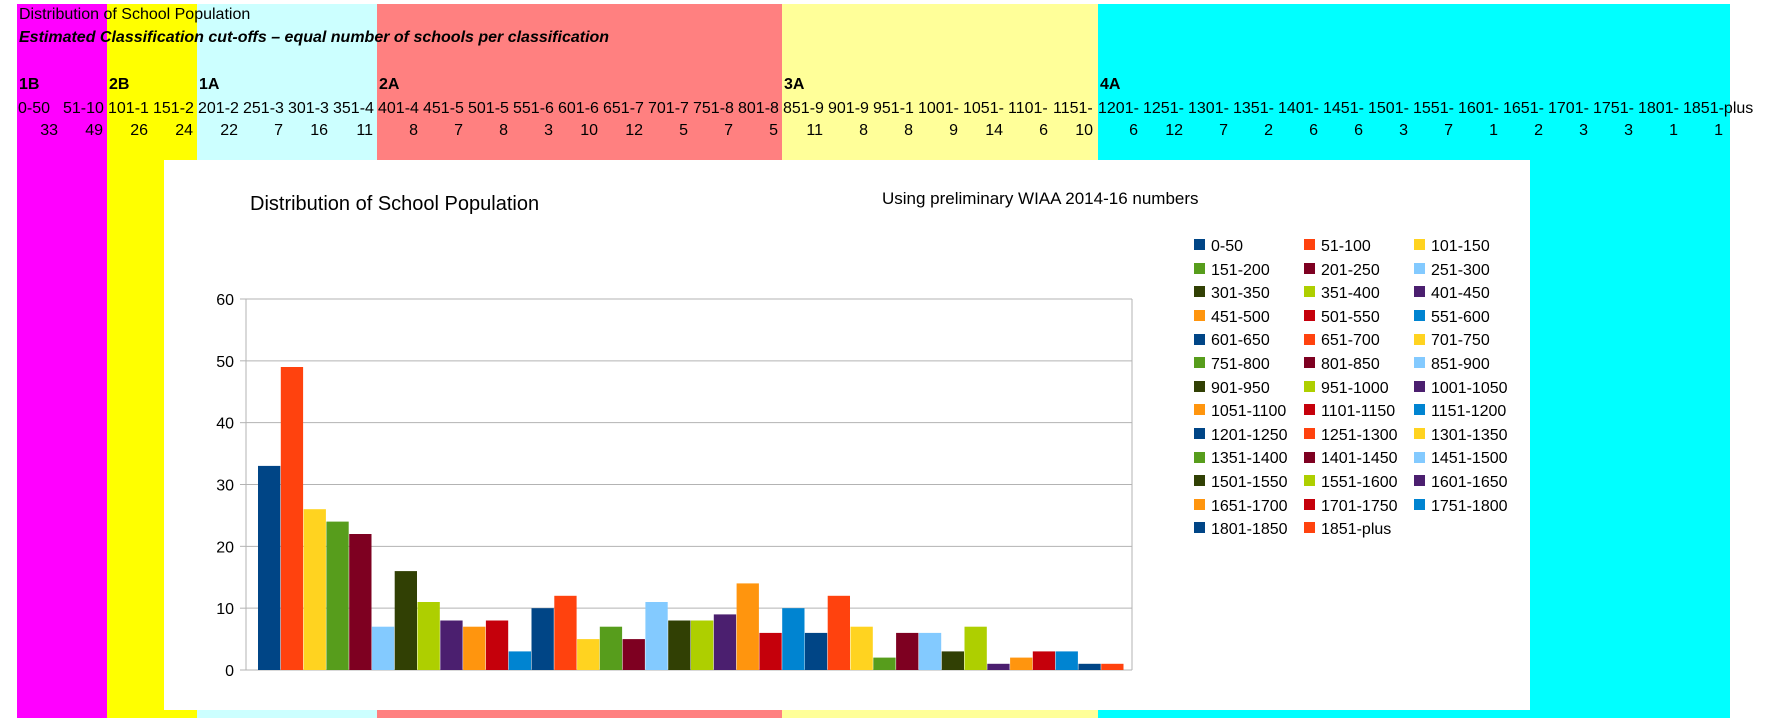 Image resolution: width=1785 pixels, height=718 pixels. I want to click on legend-item: 1201-1250, so click(1241, 436).